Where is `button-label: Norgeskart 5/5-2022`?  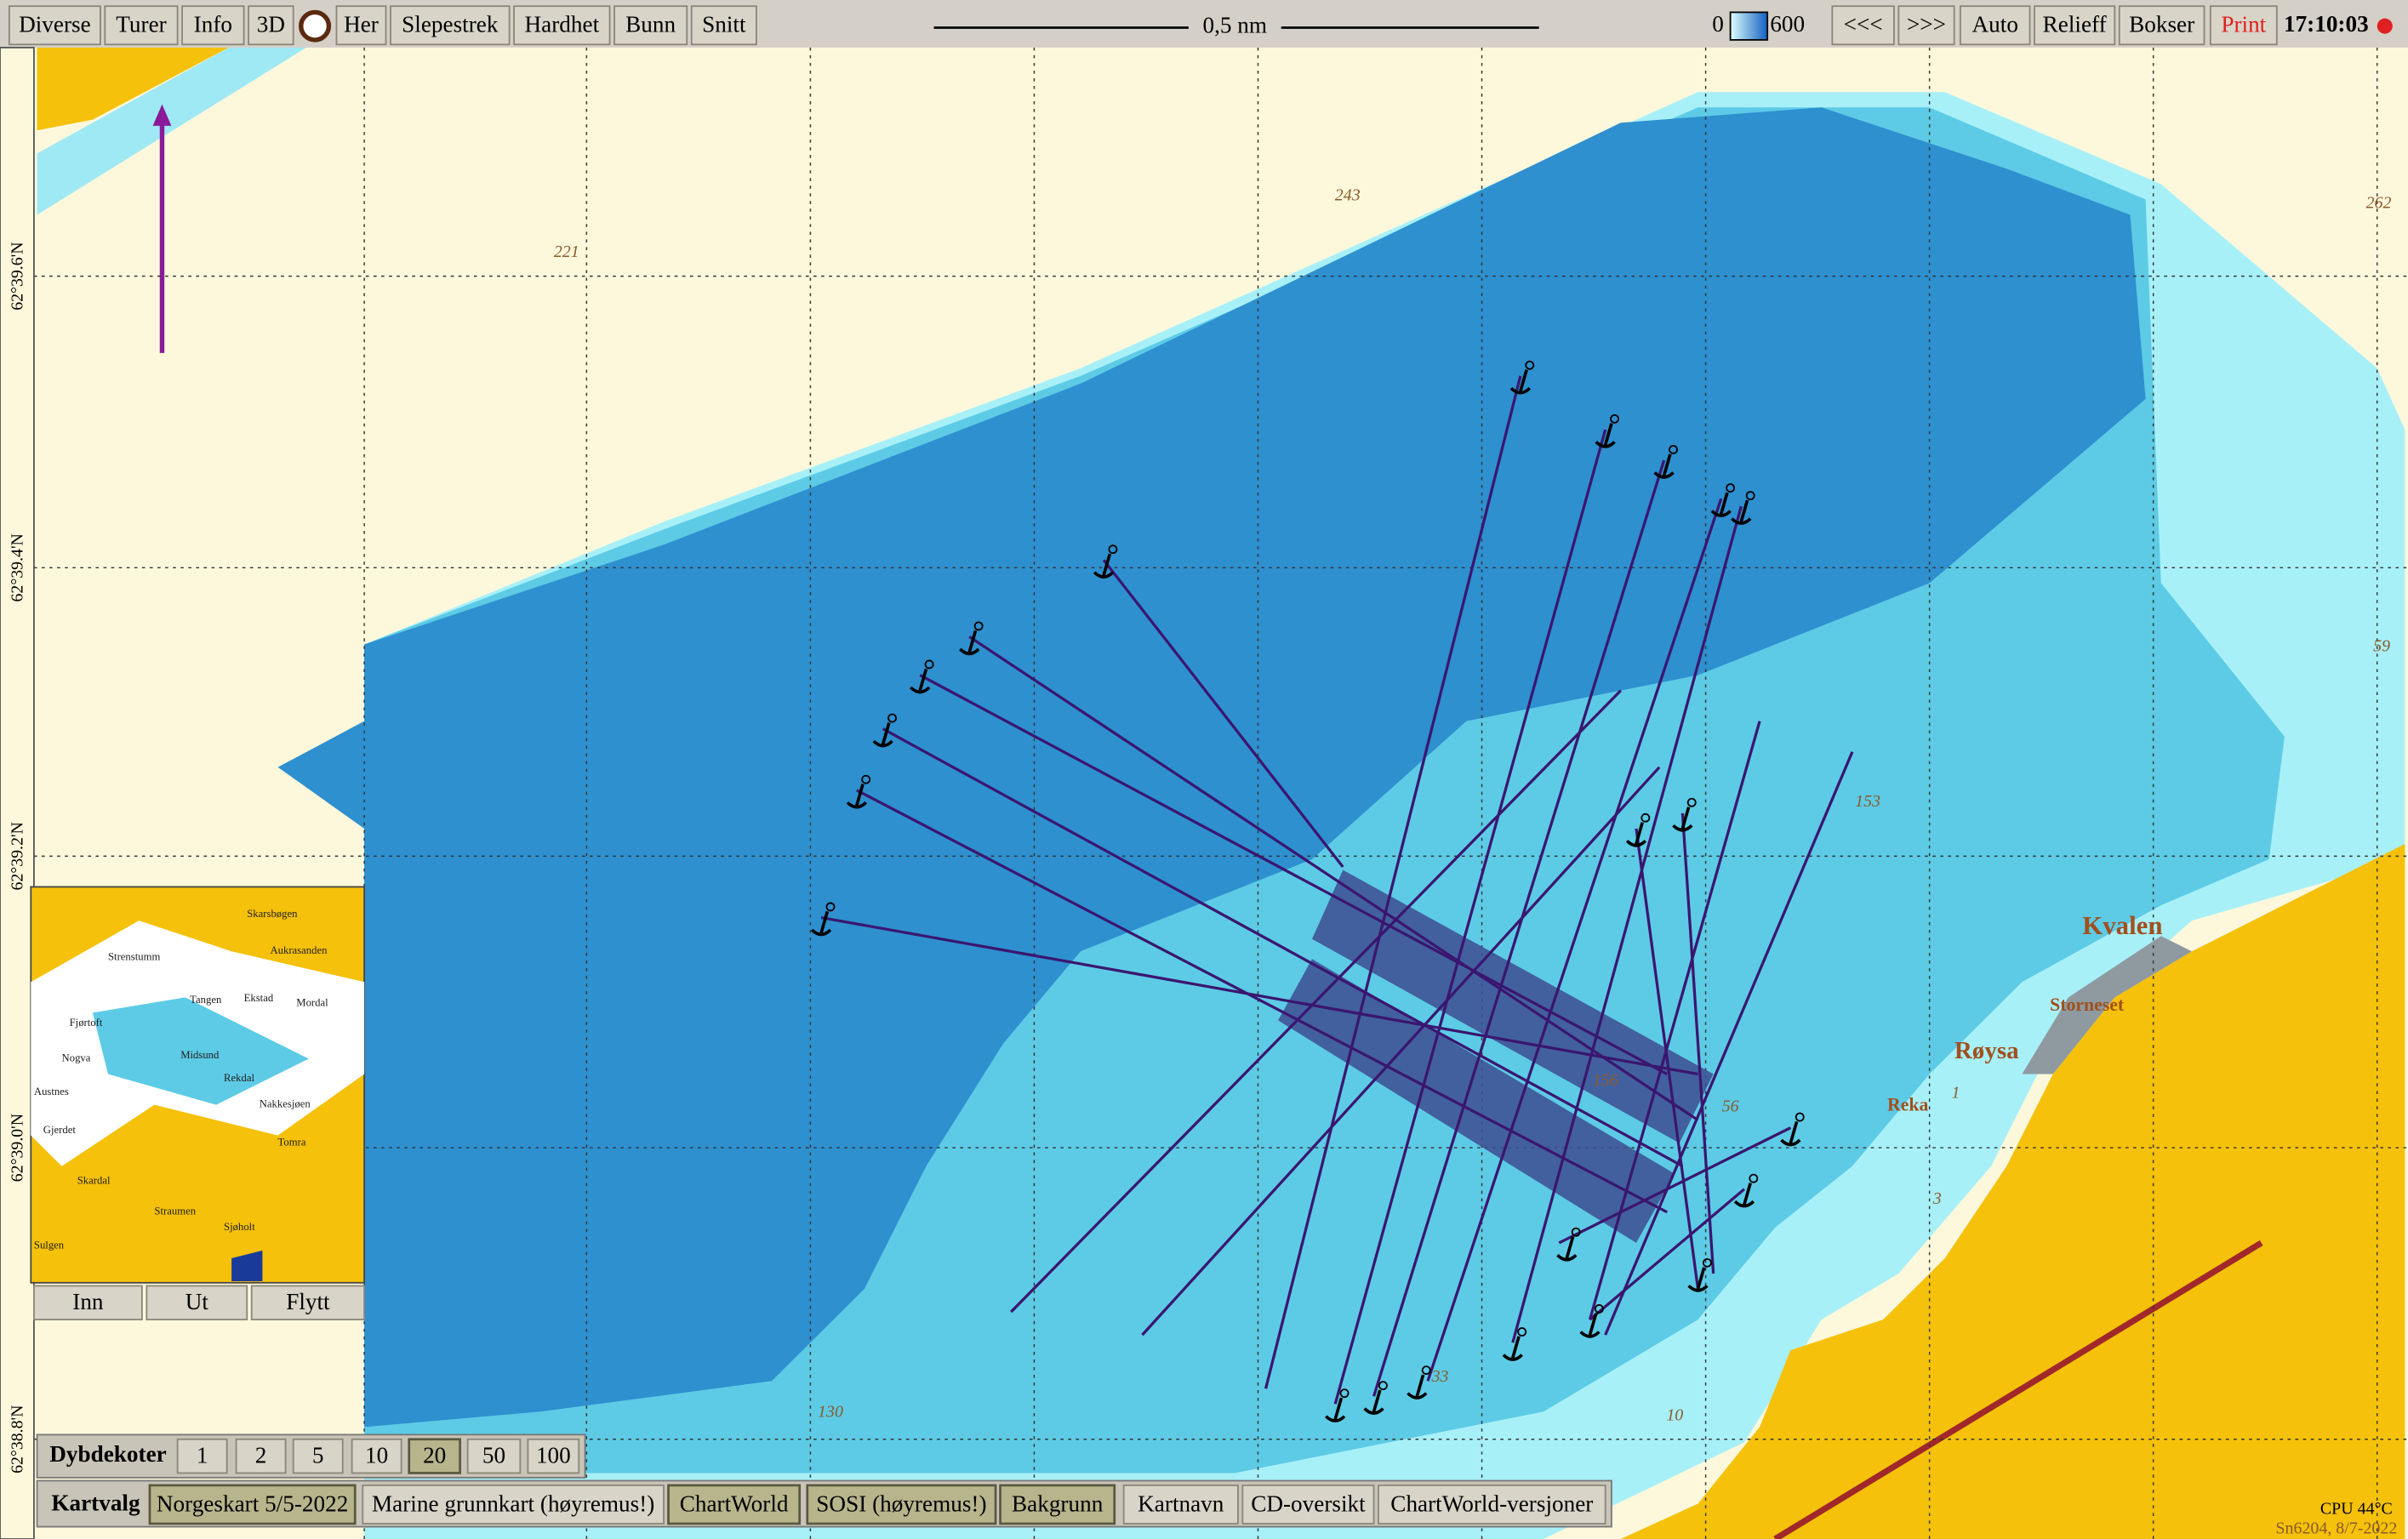 button-label: Norgeskart 5/5-2022 is located at coordinates (252, 1504).